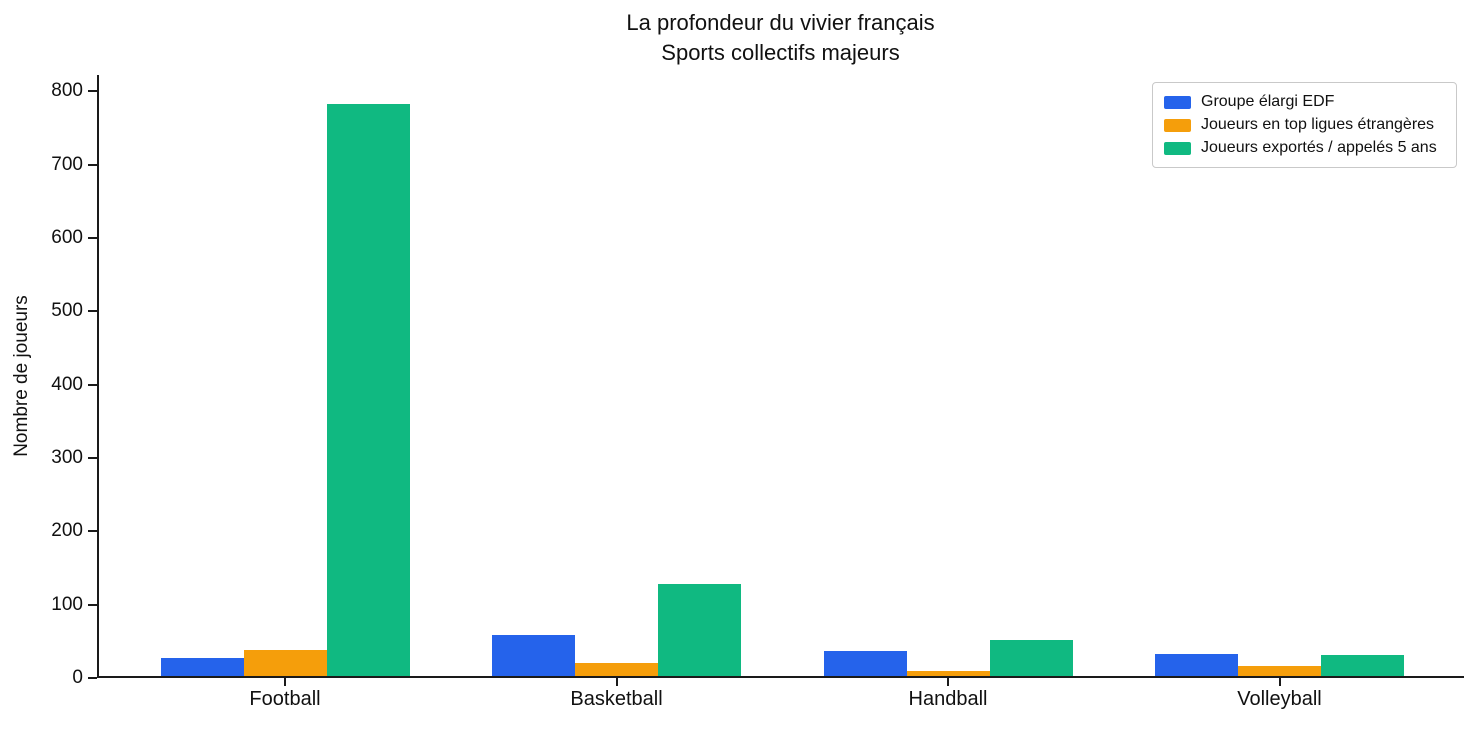 The image size is (1480, 730). I want to click on y-tick-label: 200, so click(67, 531).